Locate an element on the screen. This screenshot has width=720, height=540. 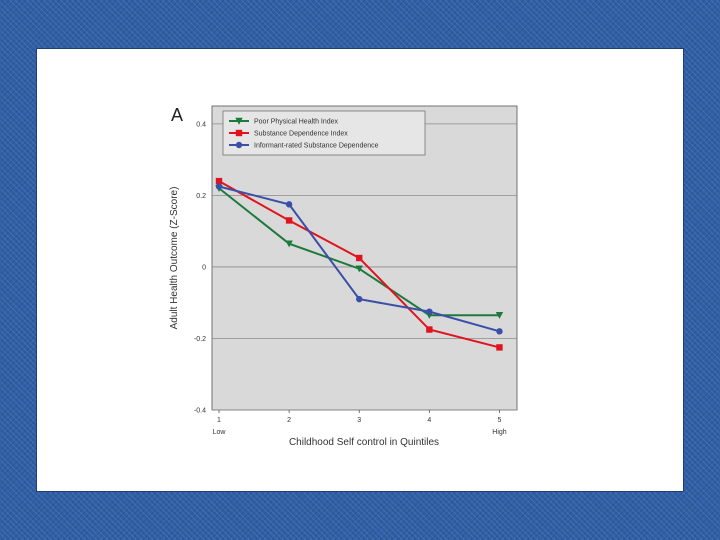
x-sub-label: High is located at coordinates (499, 432).